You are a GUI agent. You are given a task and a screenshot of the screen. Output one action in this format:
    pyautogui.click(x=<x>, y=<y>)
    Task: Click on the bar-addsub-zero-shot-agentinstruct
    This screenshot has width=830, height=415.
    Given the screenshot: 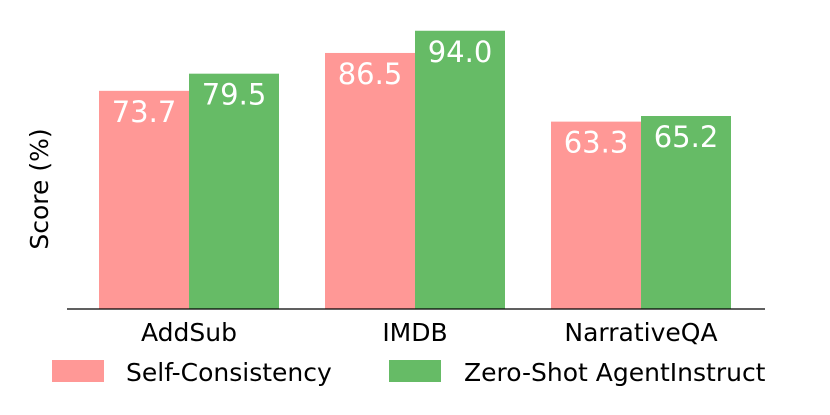 What is the action you would take?
    pyautogui.click(x=234, y=191)
    